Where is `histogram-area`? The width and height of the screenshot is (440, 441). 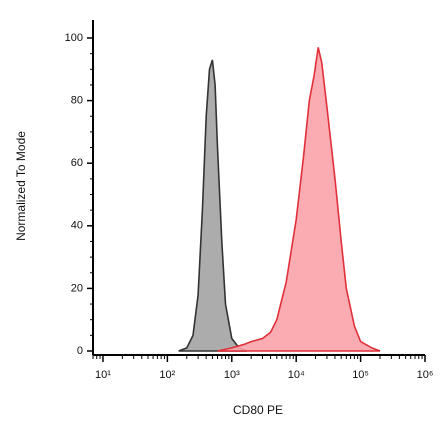
histogram-area is located at coordinates (212, 205).